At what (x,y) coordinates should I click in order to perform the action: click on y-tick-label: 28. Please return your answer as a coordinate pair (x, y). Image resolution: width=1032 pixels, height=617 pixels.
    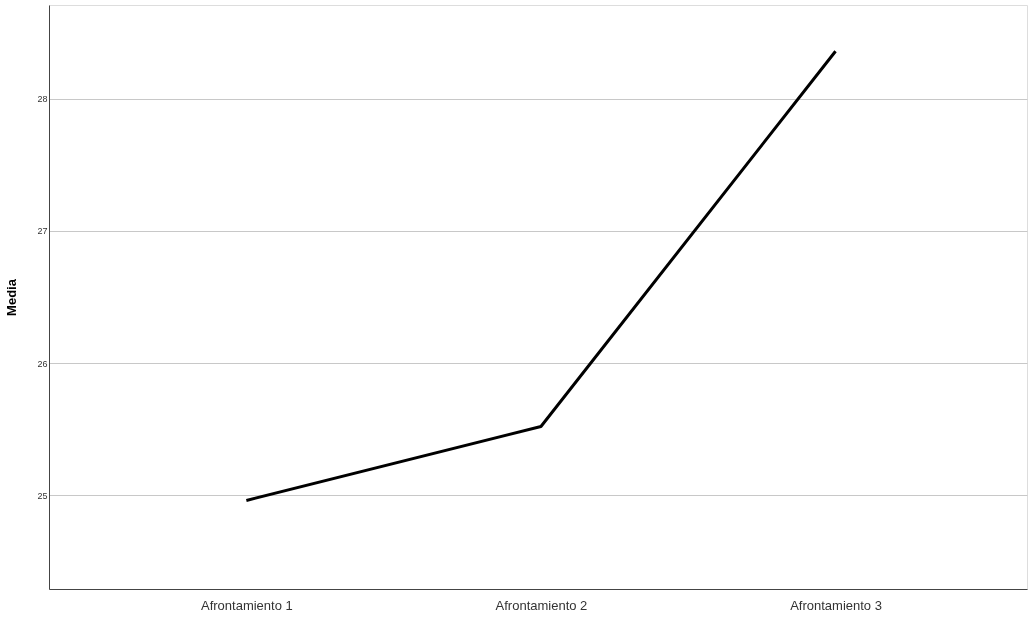
    Looking at the image, I should click on (42, 99).